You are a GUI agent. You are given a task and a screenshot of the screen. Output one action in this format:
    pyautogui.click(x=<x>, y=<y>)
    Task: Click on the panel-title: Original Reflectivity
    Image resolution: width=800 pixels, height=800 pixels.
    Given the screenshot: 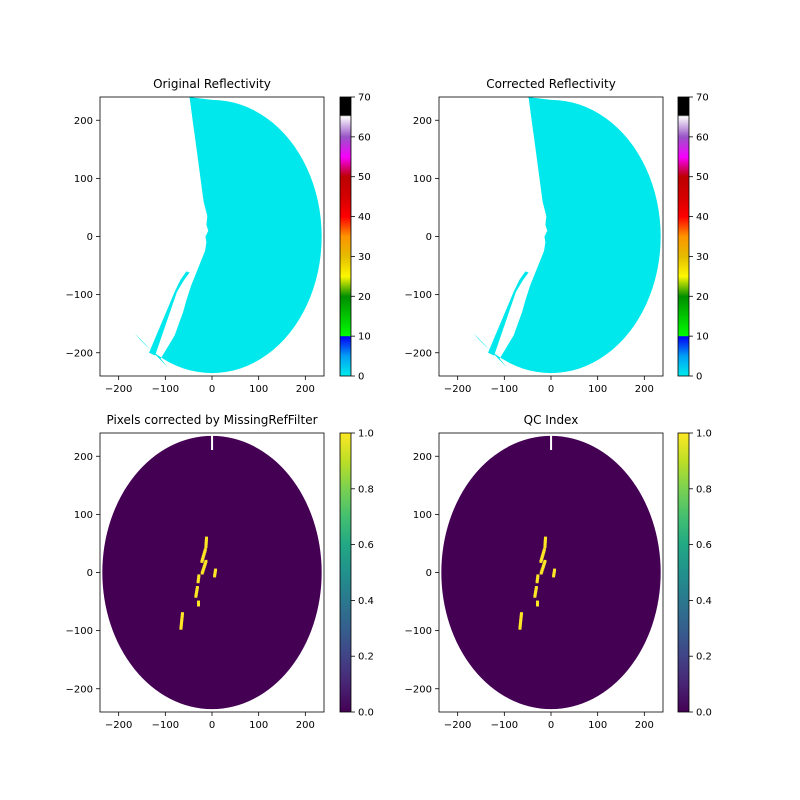 What is the action you would take?
    pyautogui.click(x=212, y=84)
    